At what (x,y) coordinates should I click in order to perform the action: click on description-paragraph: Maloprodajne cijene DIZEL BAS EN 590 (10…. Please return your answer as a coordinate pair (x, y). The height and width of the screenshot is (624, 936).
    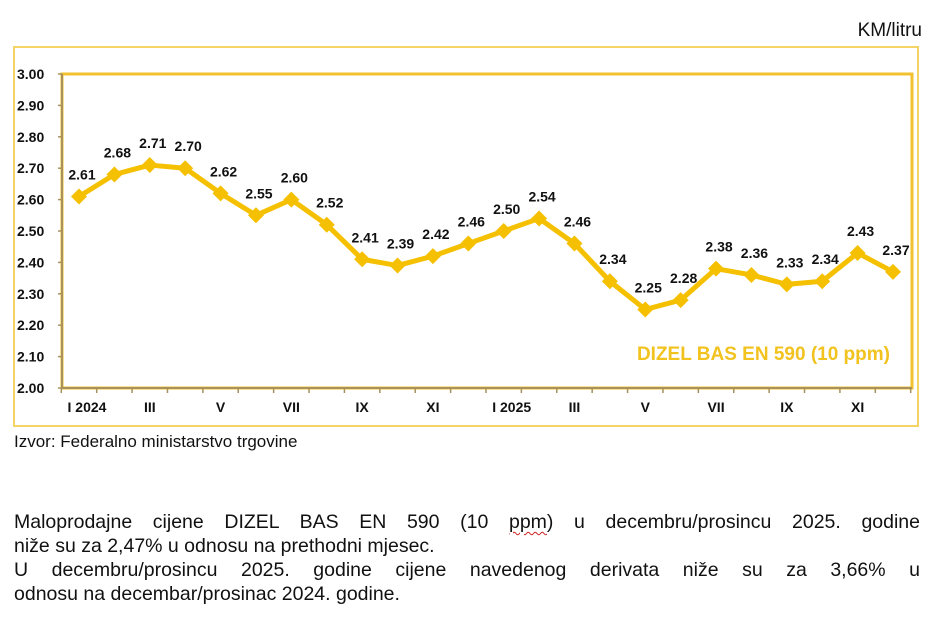
    Looking at the image, I should click on (467, 558).